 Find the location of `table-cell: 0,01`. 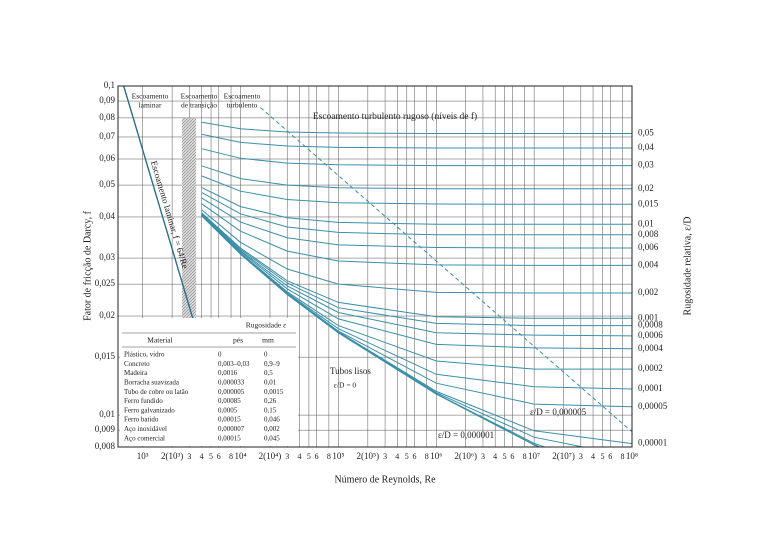

table-cell: 0,01 is located at coordinates (270, 383).